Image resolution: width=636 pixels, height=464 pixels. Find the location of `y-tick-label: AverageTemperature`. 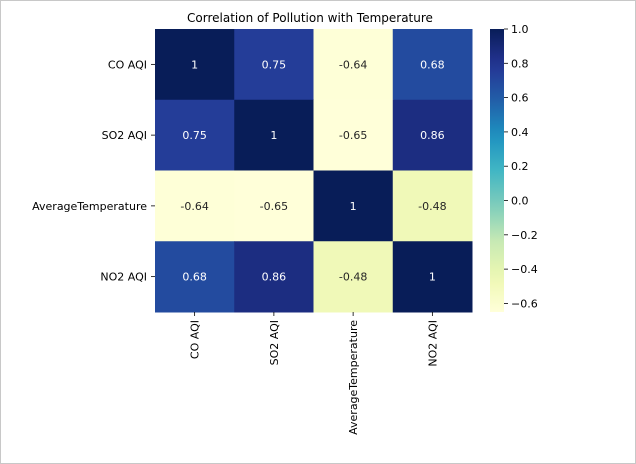

y-tick-label: AverageTemperature is located at coordinates (89, 206).